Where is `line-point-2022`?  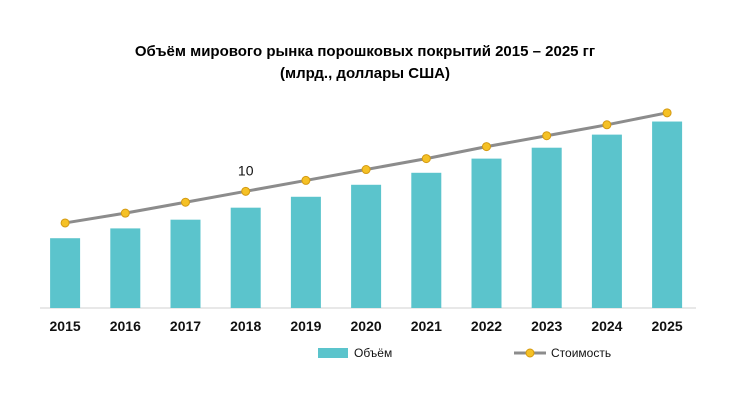
line-point-2022 is located at coordinates (486, 147).